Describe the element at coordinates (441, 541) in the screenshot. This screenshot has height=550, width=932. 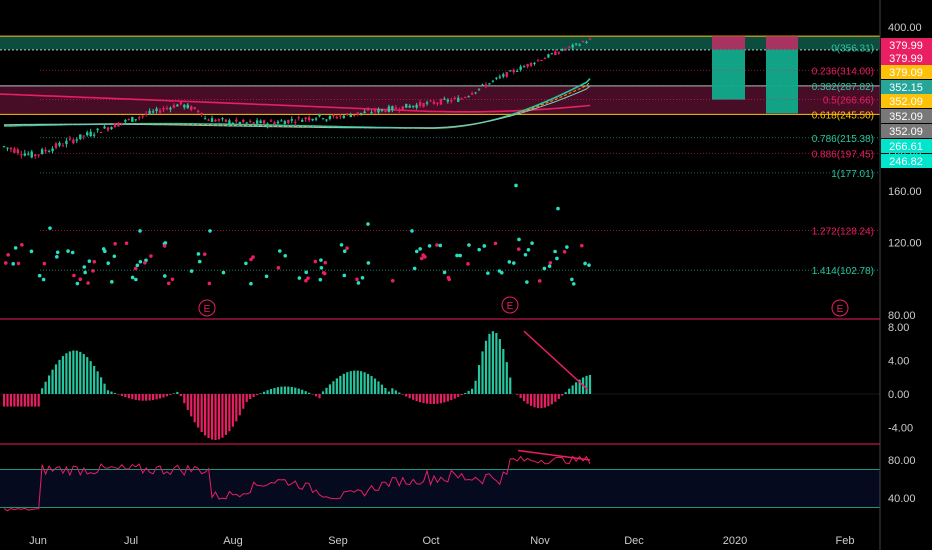
I see `time-axis: Jun Jul Aug Sep Oct Nov Dec 2020 Feb` at that location.